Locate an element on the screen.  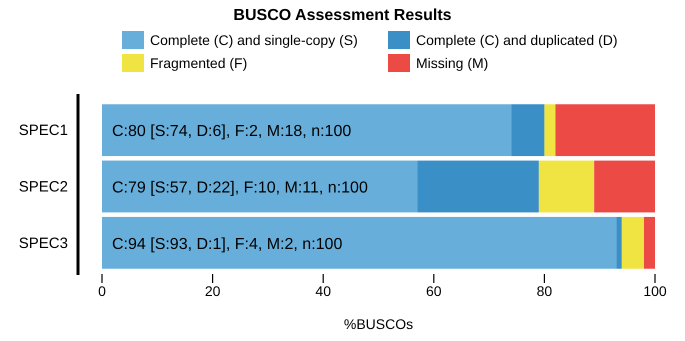
legend-label: Complete (C) and duplicated (D) is located at coordinates (517, 40).